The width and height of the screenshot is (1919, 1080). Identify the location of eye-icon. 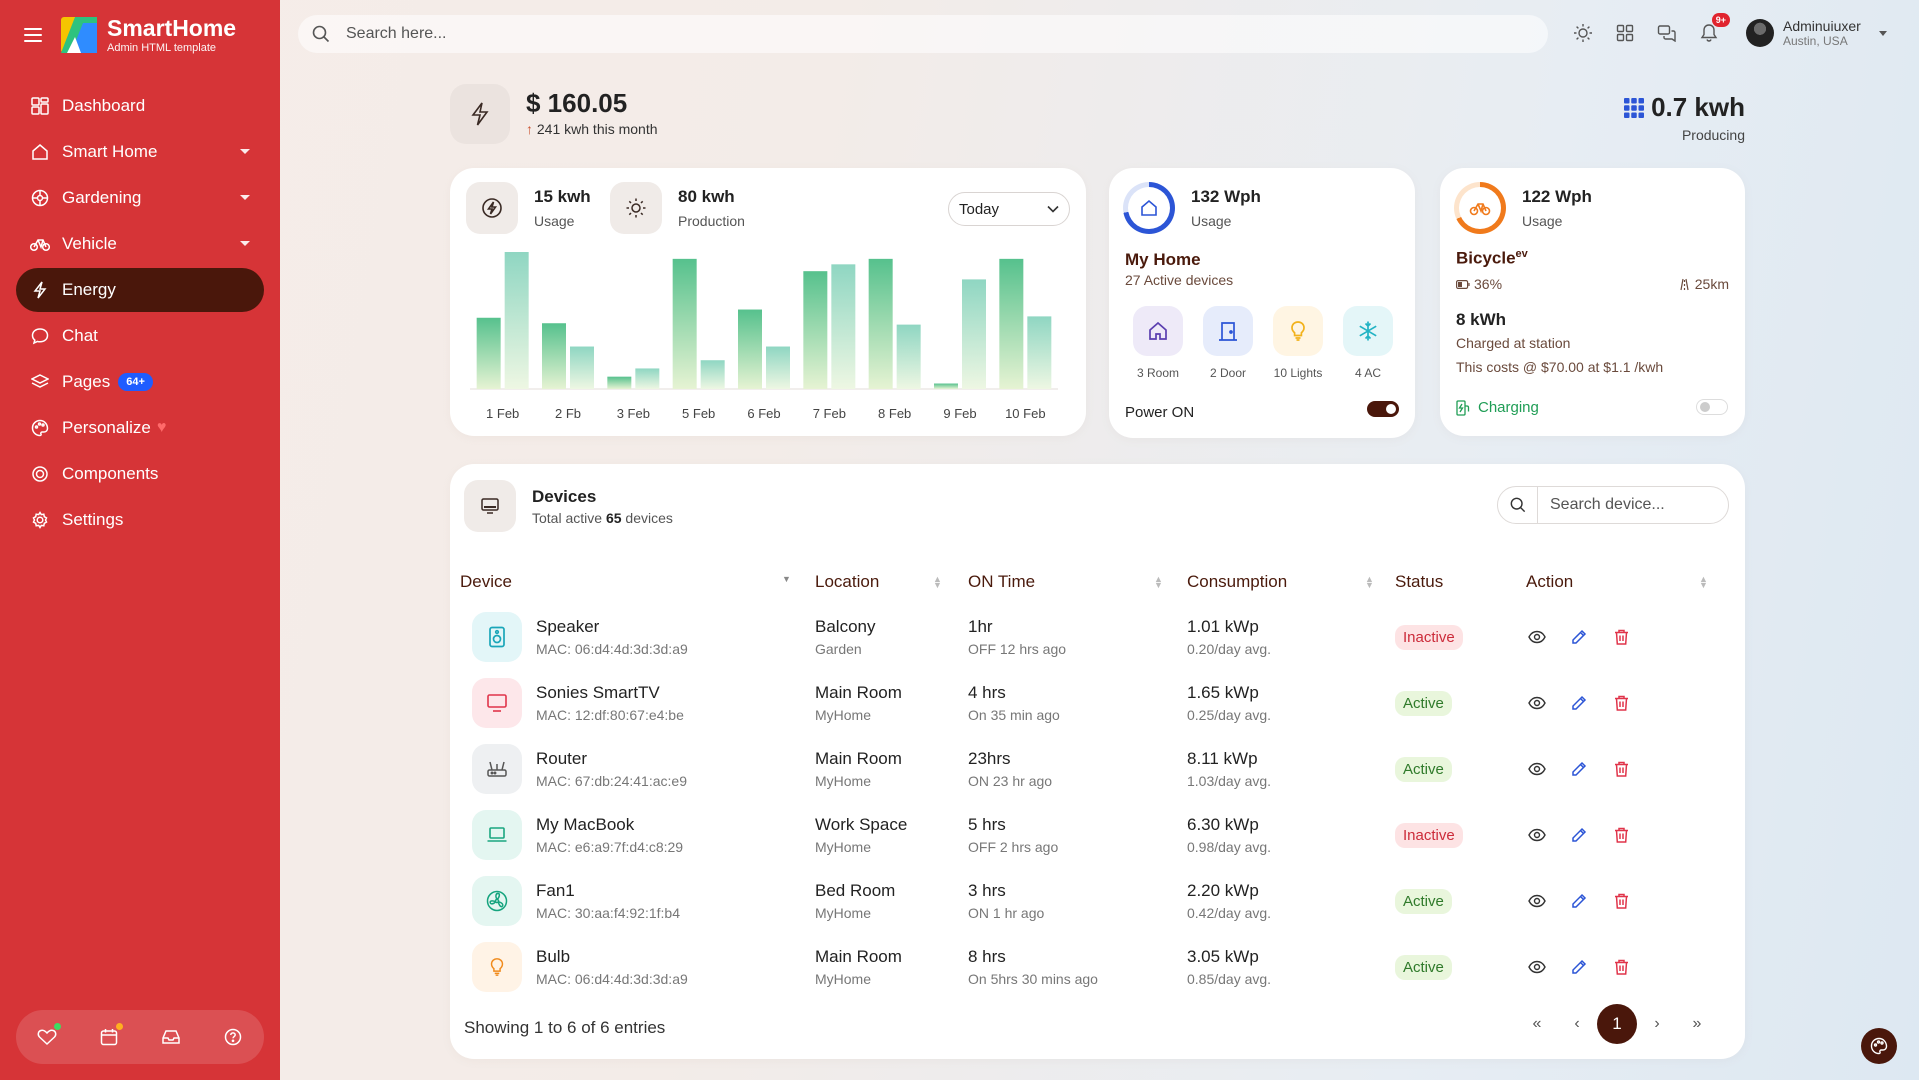
(1537, 703).